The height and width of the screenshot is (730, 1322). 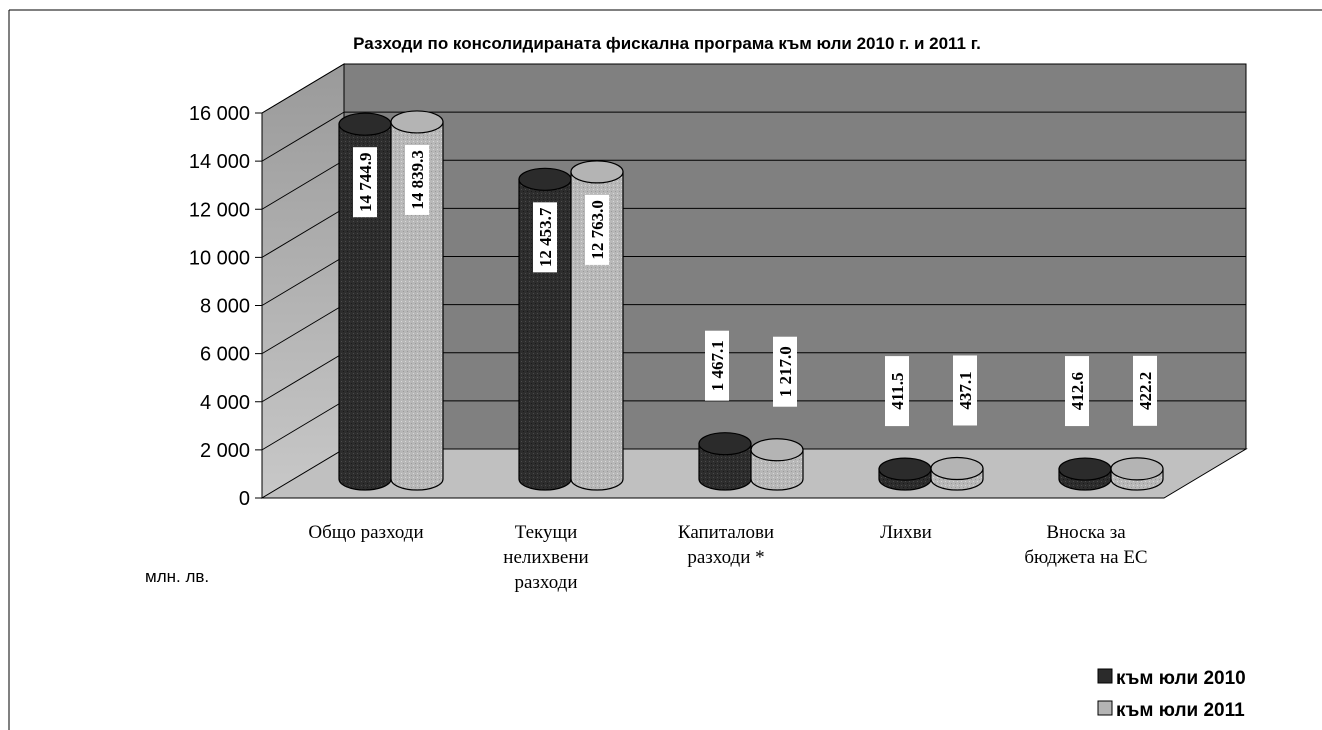 What do you see at coordinates (219, 258) in the screenshot?
I see `y-tick-label: 10 000` at bounding box center [219, 258].